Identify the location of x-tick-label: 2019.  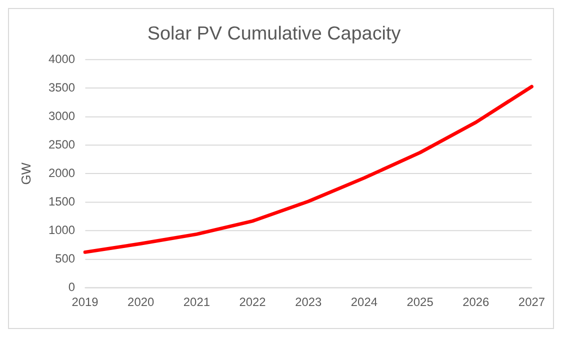
(85, 302).